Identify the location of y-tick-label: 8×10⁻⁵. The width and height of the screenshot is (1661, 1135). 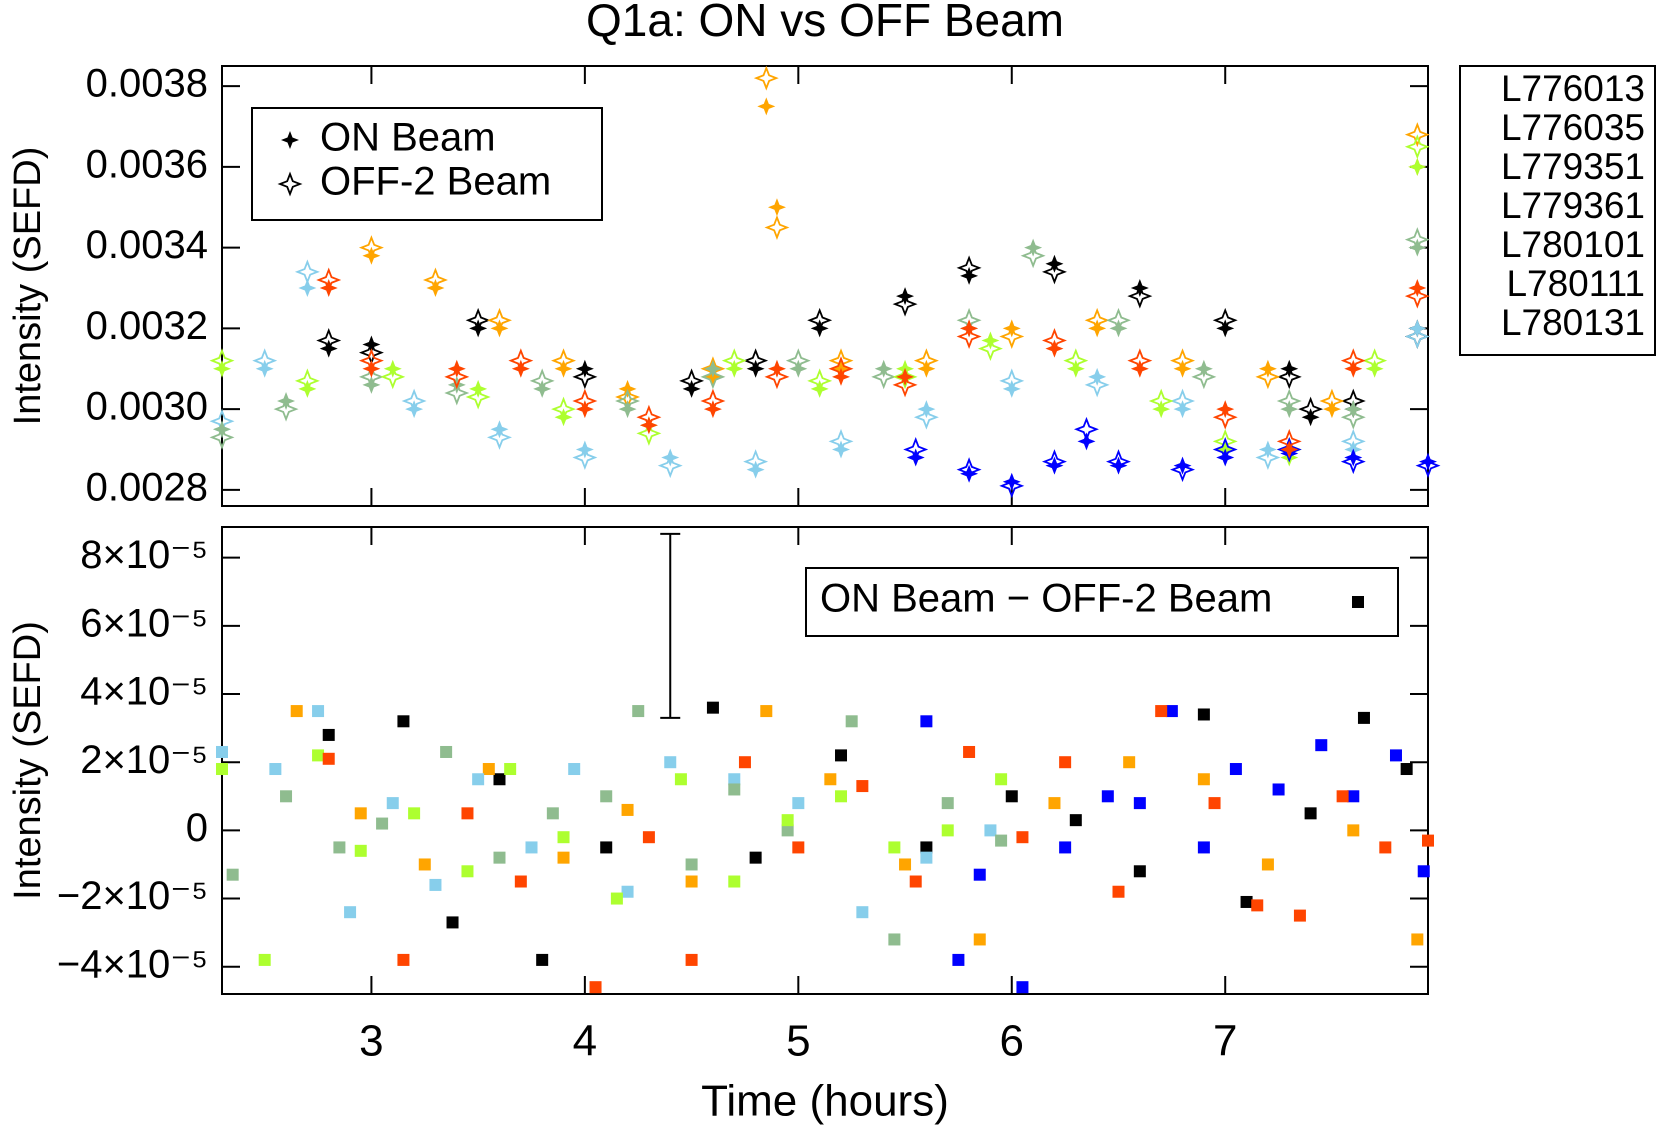
(144, 555).